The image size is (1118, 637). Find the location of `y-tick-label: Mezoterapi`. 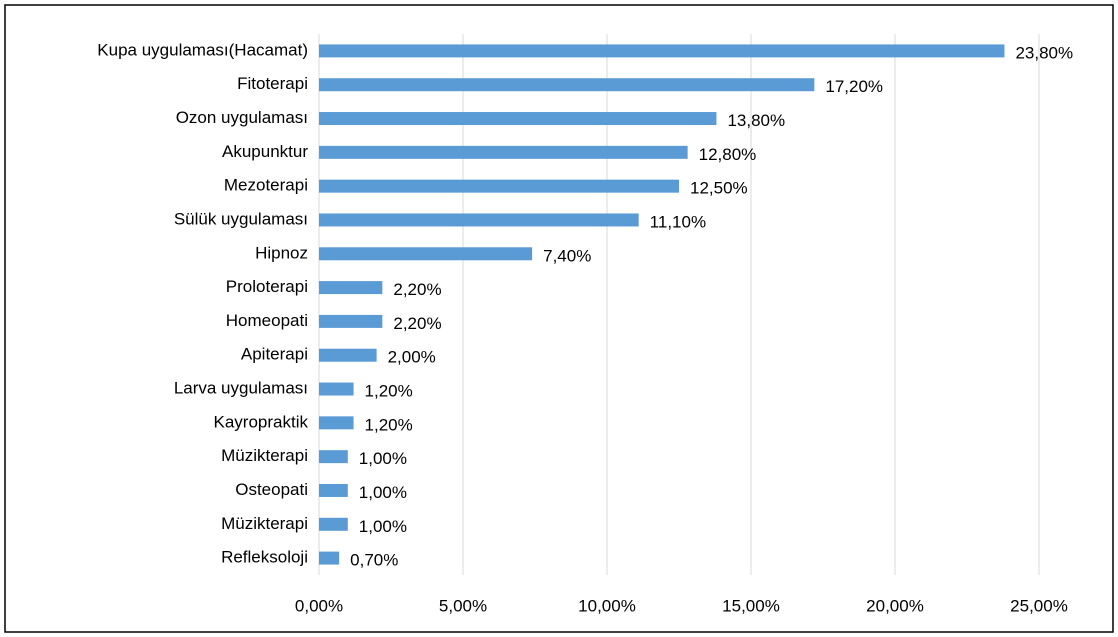

y-tick-label: Mezoterapi is located at coordinates (266, 185).